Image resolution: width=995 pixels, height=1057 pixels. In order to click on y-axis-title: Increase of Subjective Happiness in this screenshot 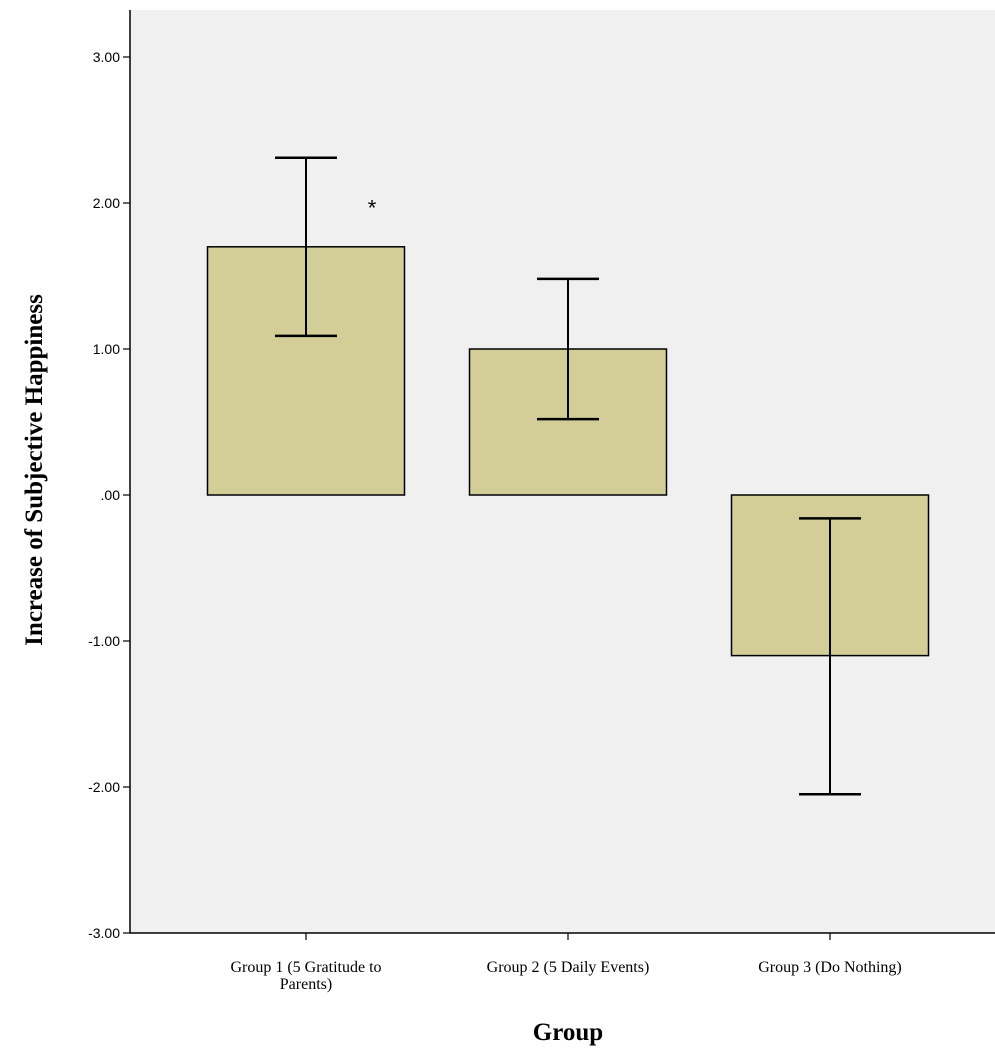, I will do `click(34, 470)`.